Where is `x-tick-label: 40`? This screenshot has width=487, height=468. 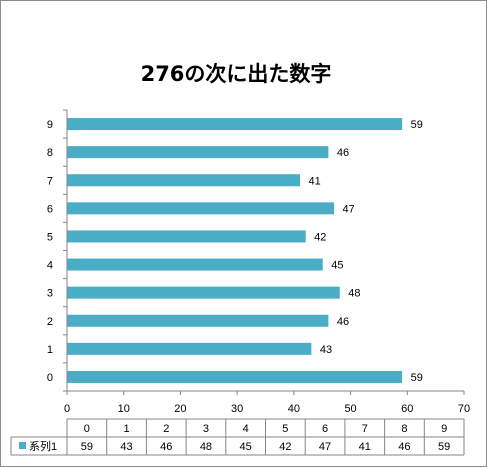
x-tick-label: 40 is located at coordinates (294, 409).